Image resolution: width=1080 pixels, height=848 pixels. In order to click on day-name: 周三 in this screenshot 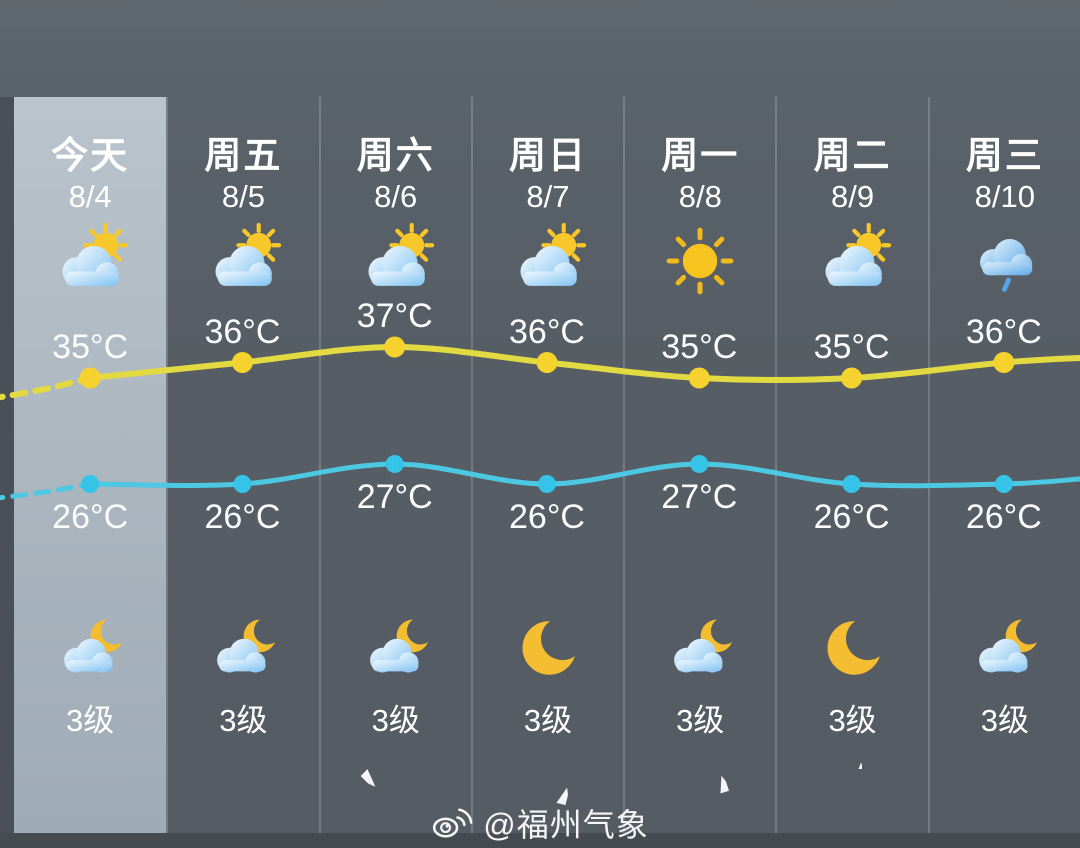, I will do `click(1004, 155)`.